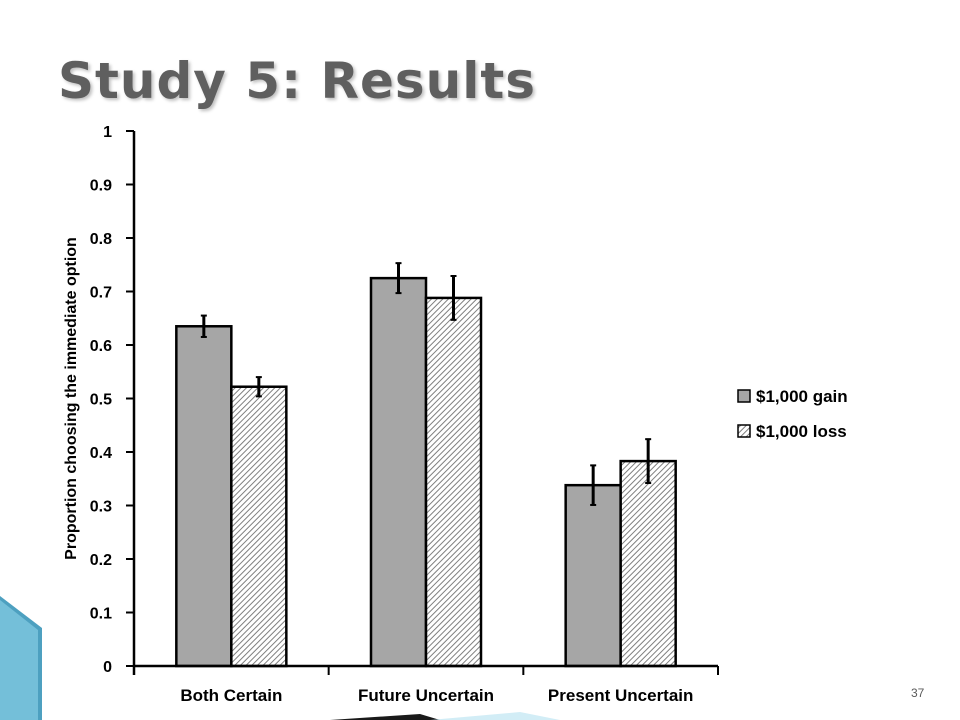 This screenshot has width=960, height=720. I want to click on x-tick-label: Present Uncertain, so click(621, 695).